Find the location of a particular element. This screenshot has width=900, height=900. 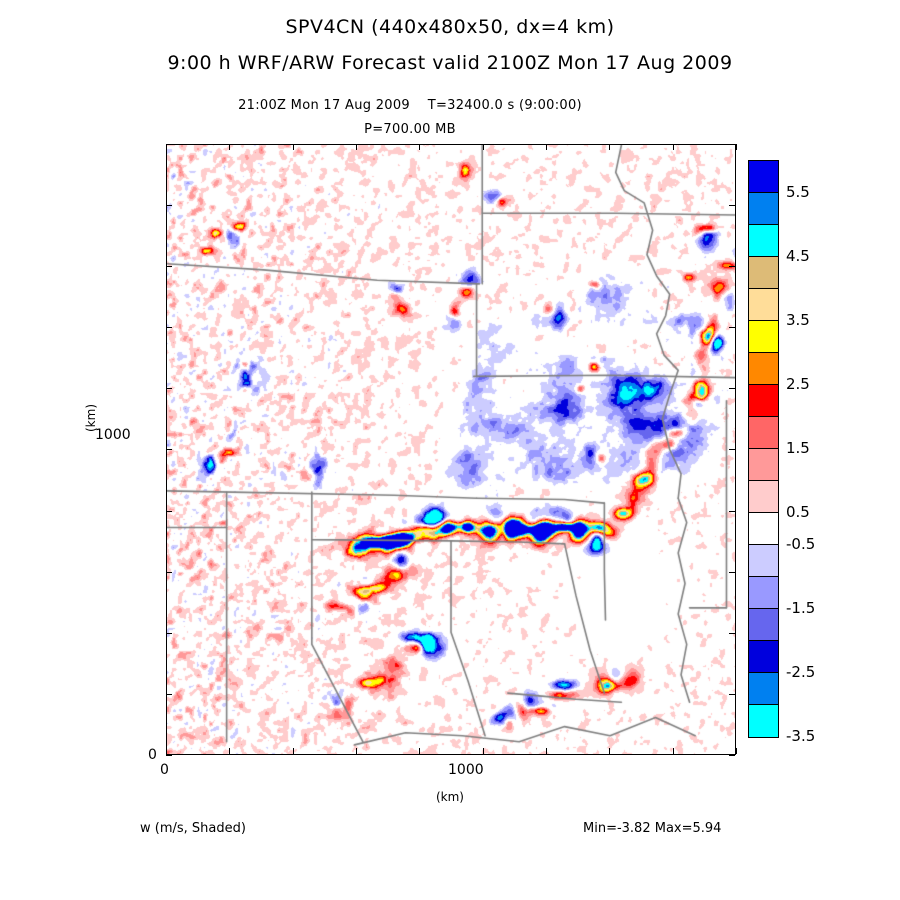

colorbar-tick-label: -1.5 is located at coordinates (801, 608).